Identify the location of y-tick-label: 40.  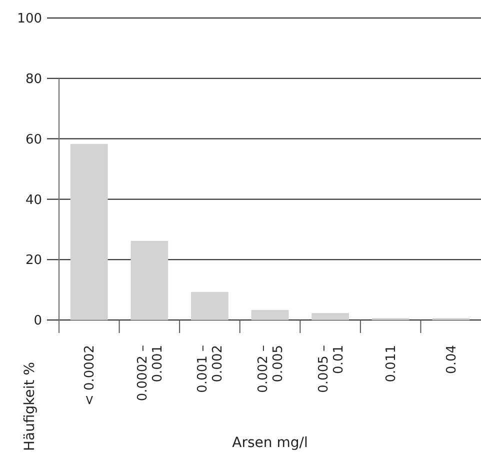
(33, 200).